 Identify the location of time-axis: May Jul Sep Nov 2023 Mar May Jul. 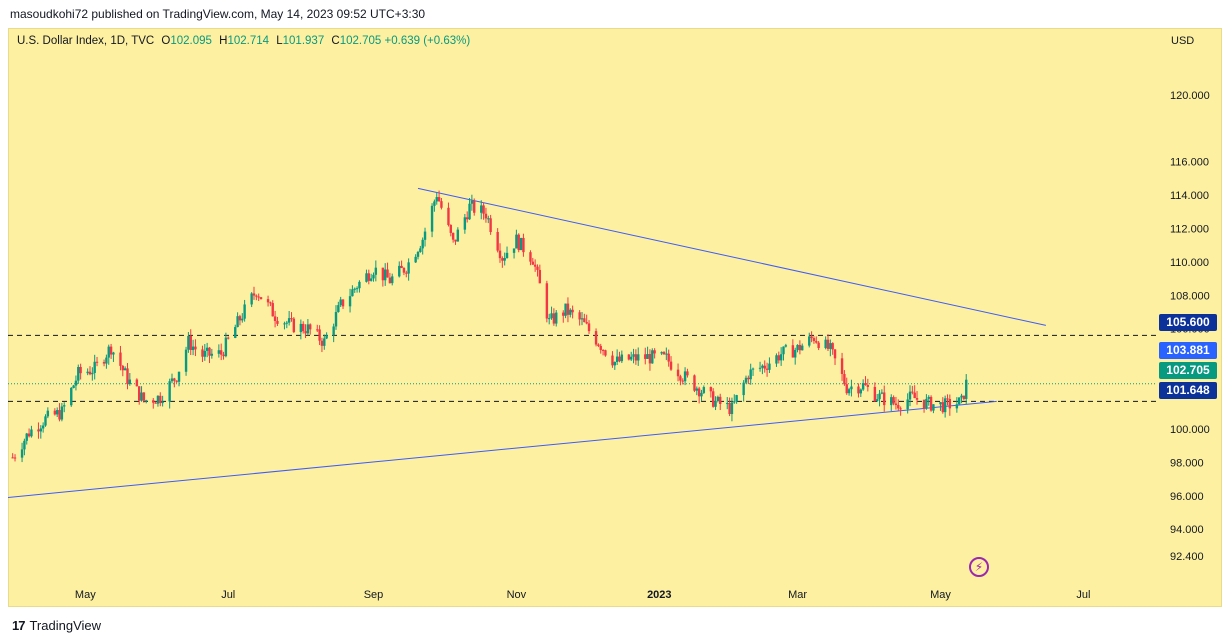
(582, 595).